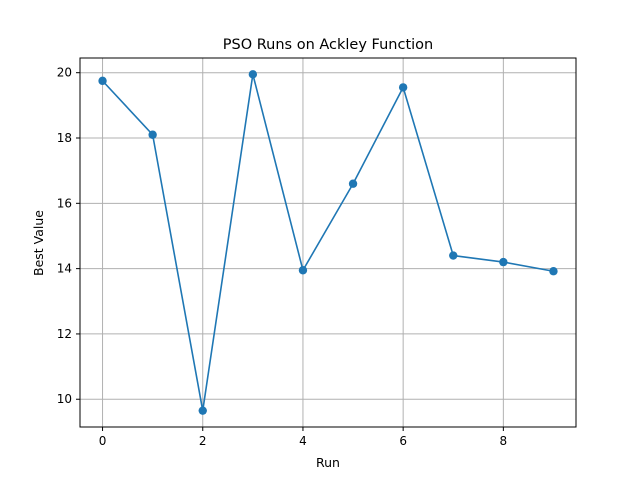  I want to click on chart-title: PSO Runs on Ackley Function, so click(328, 45).